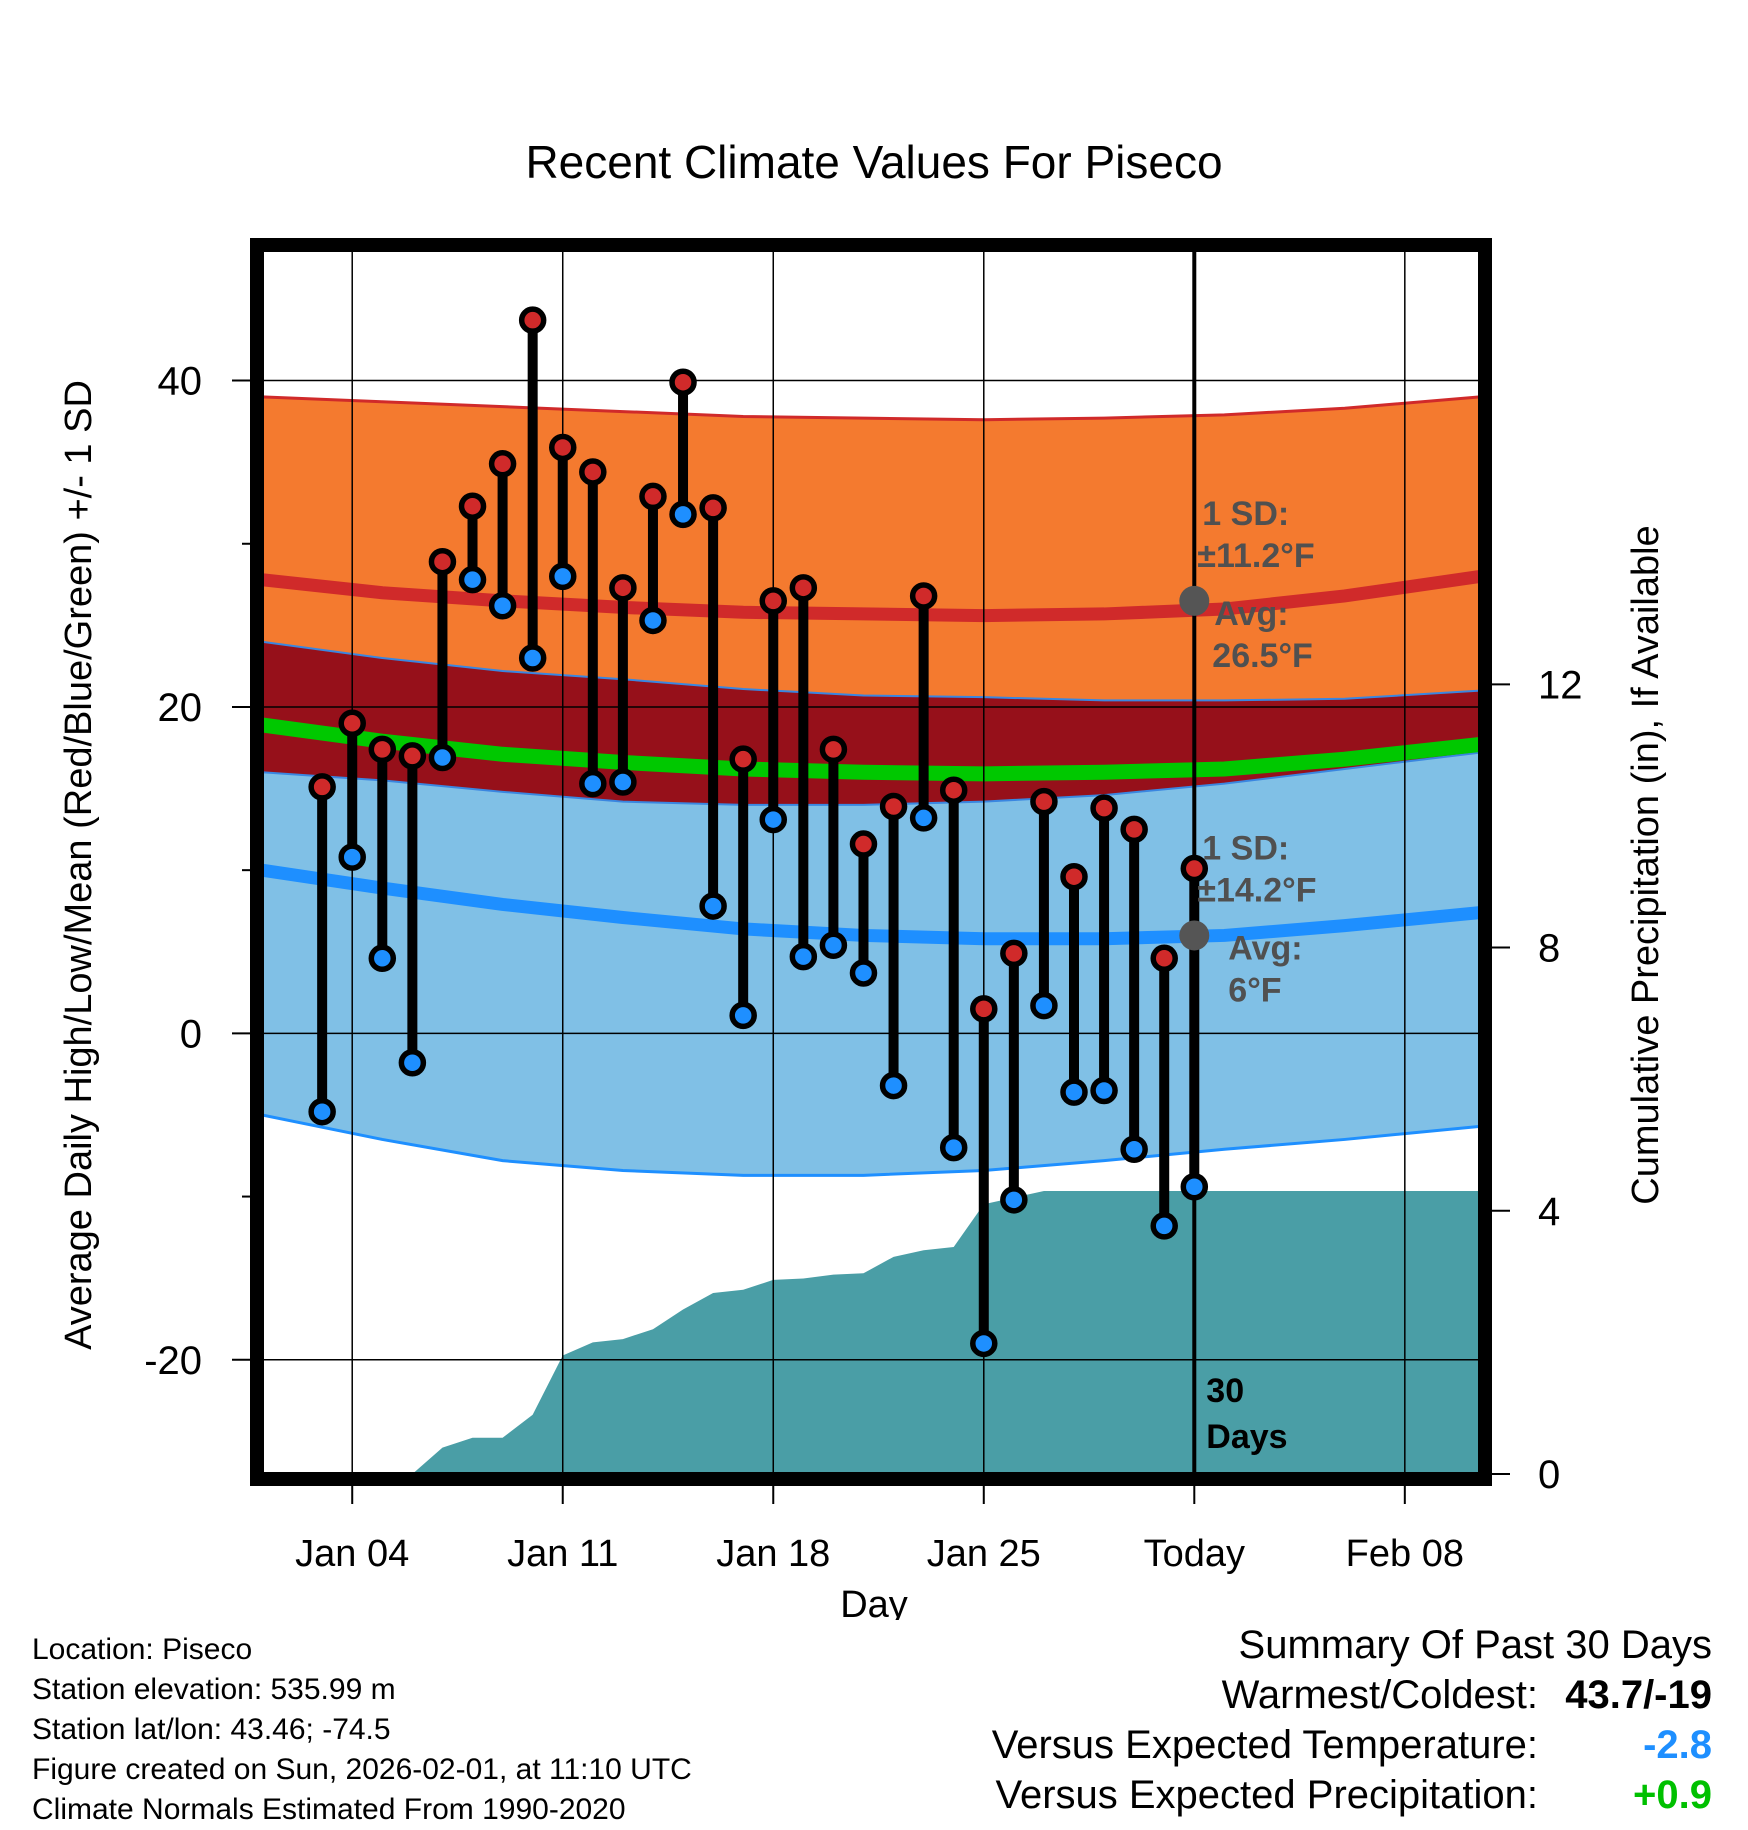 The image size is (1748, 1830). What do you see at coordinates (1638, 1695) in the screenshot?
I see `summary-warm-cold-value: 43.7/-19` at bounding box center [1638, 1695].